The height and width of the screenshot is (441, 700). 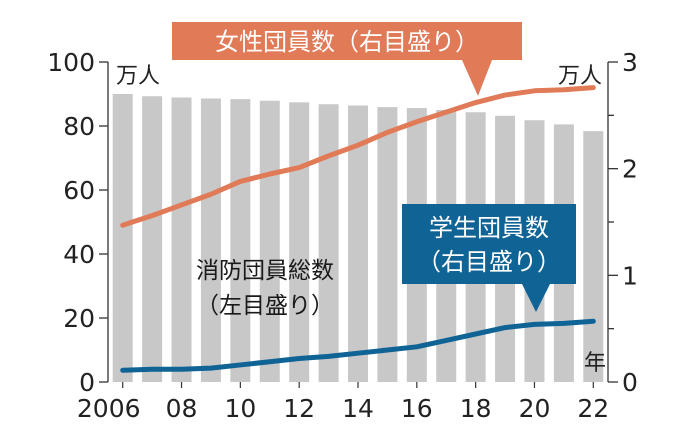 What do you see at coordinates (347, 59) in the screenshot?
I see `female-callout-box` at bounding box center [347, 59].